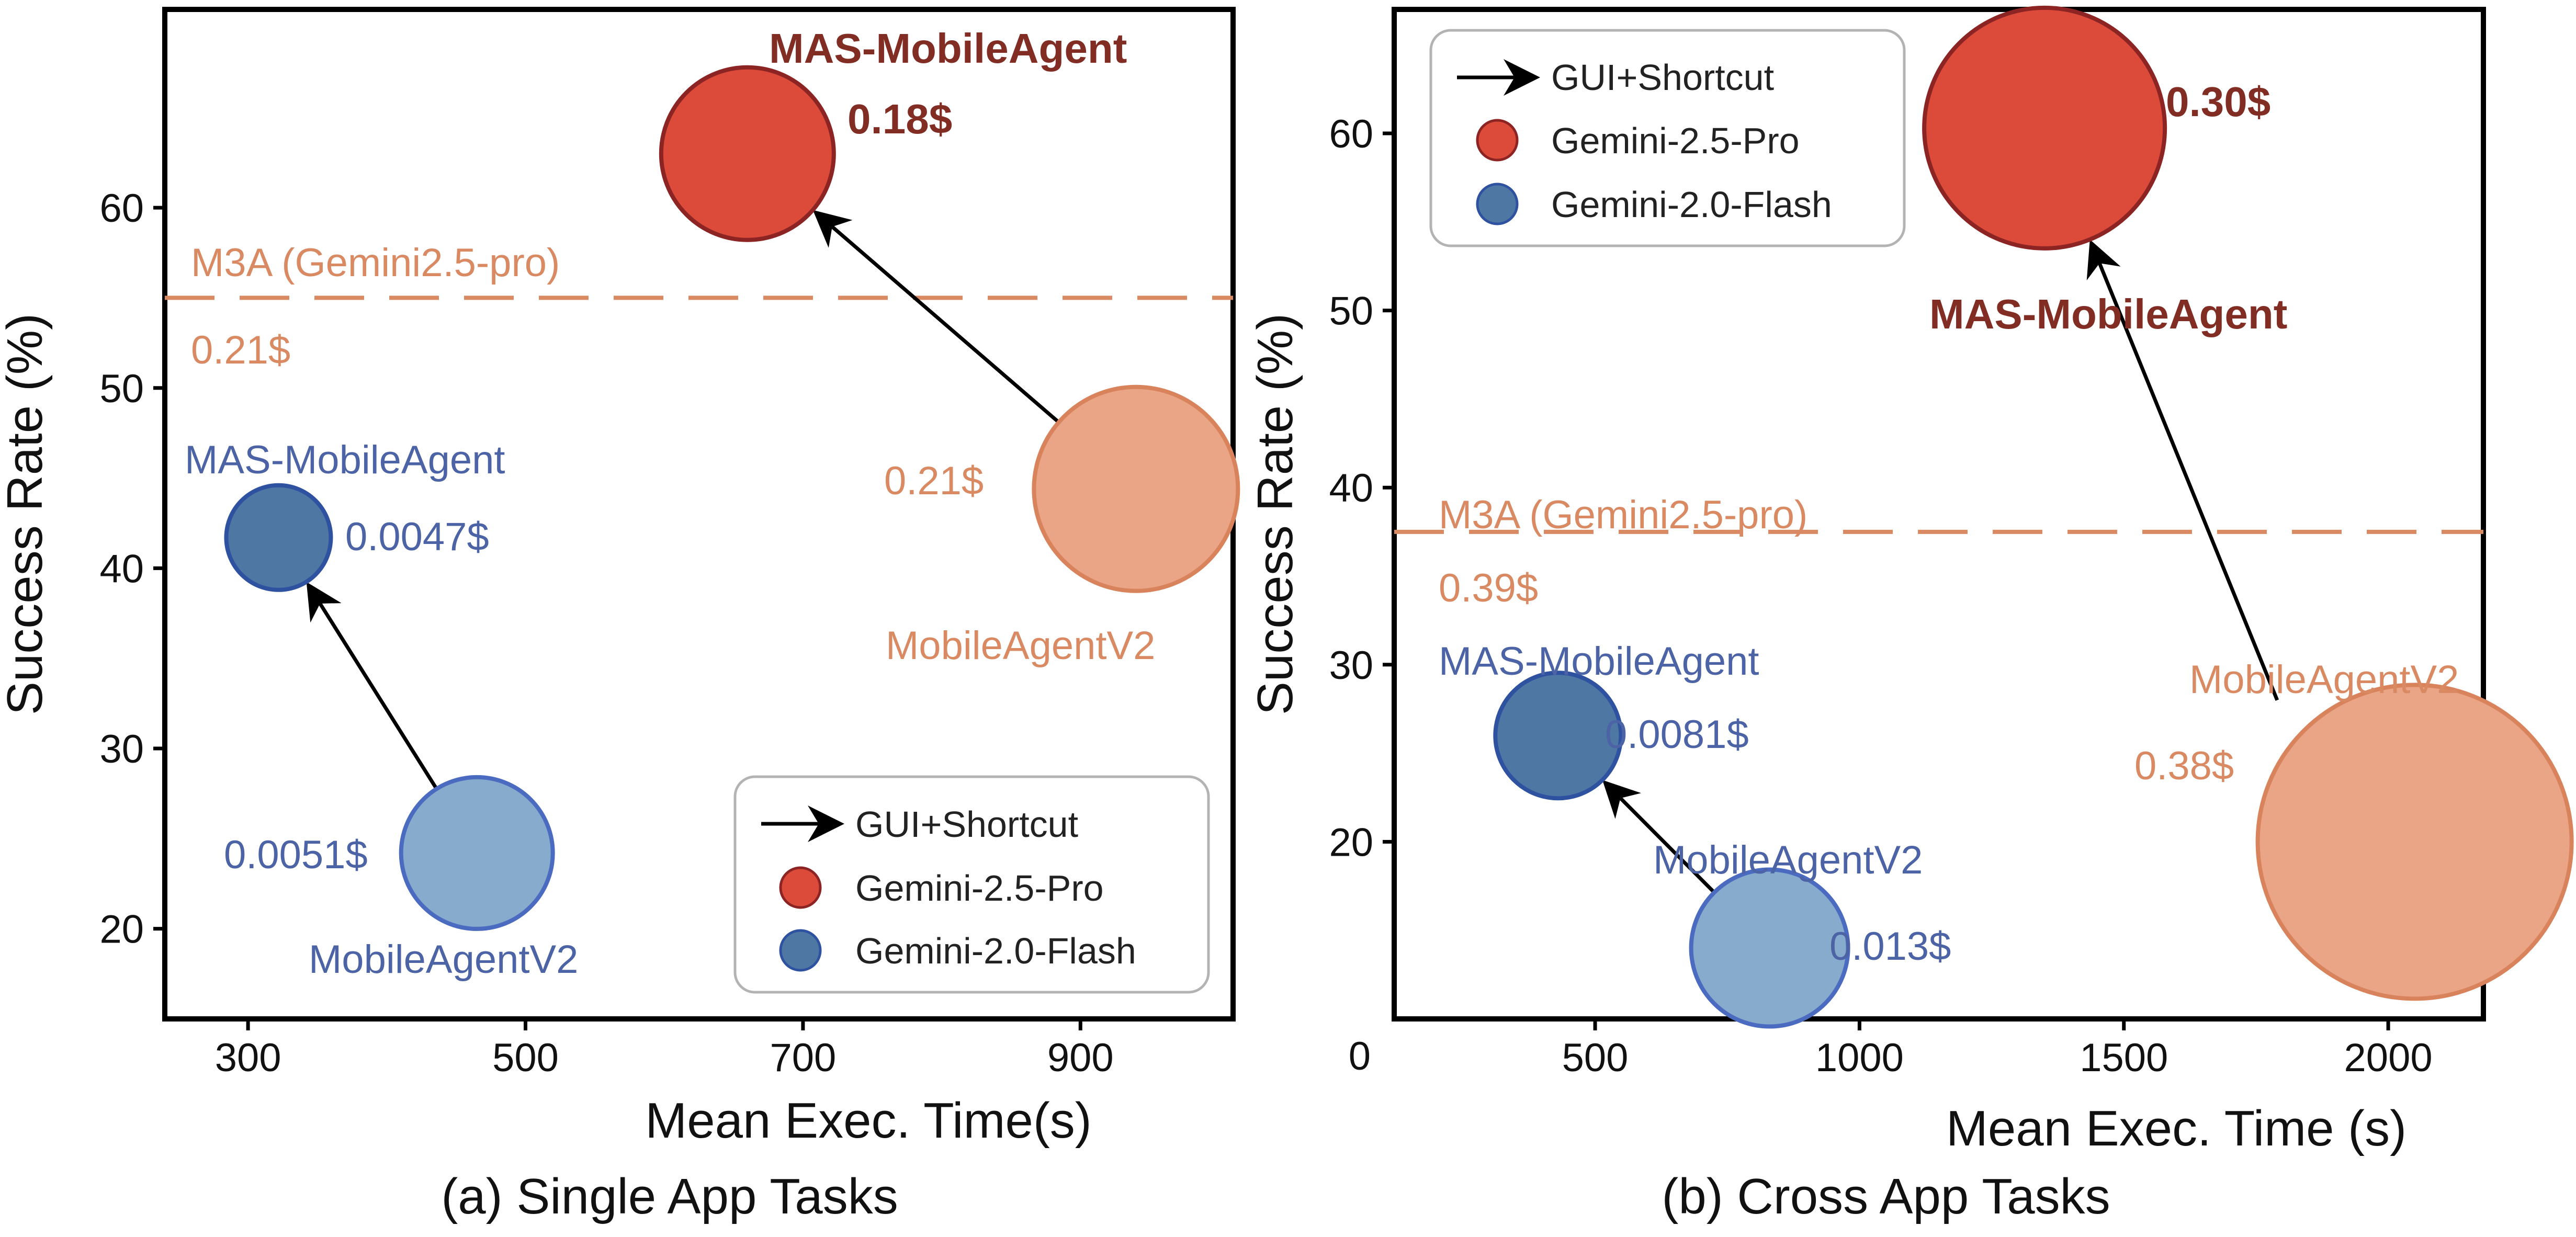 This screenshot has height=1237, width=2576. What do you see at coordinates (296, 855) in the screenshot?
I see `chart-a-label-light-blue-cost: 0.0051$` at bounding box center [296, 855].